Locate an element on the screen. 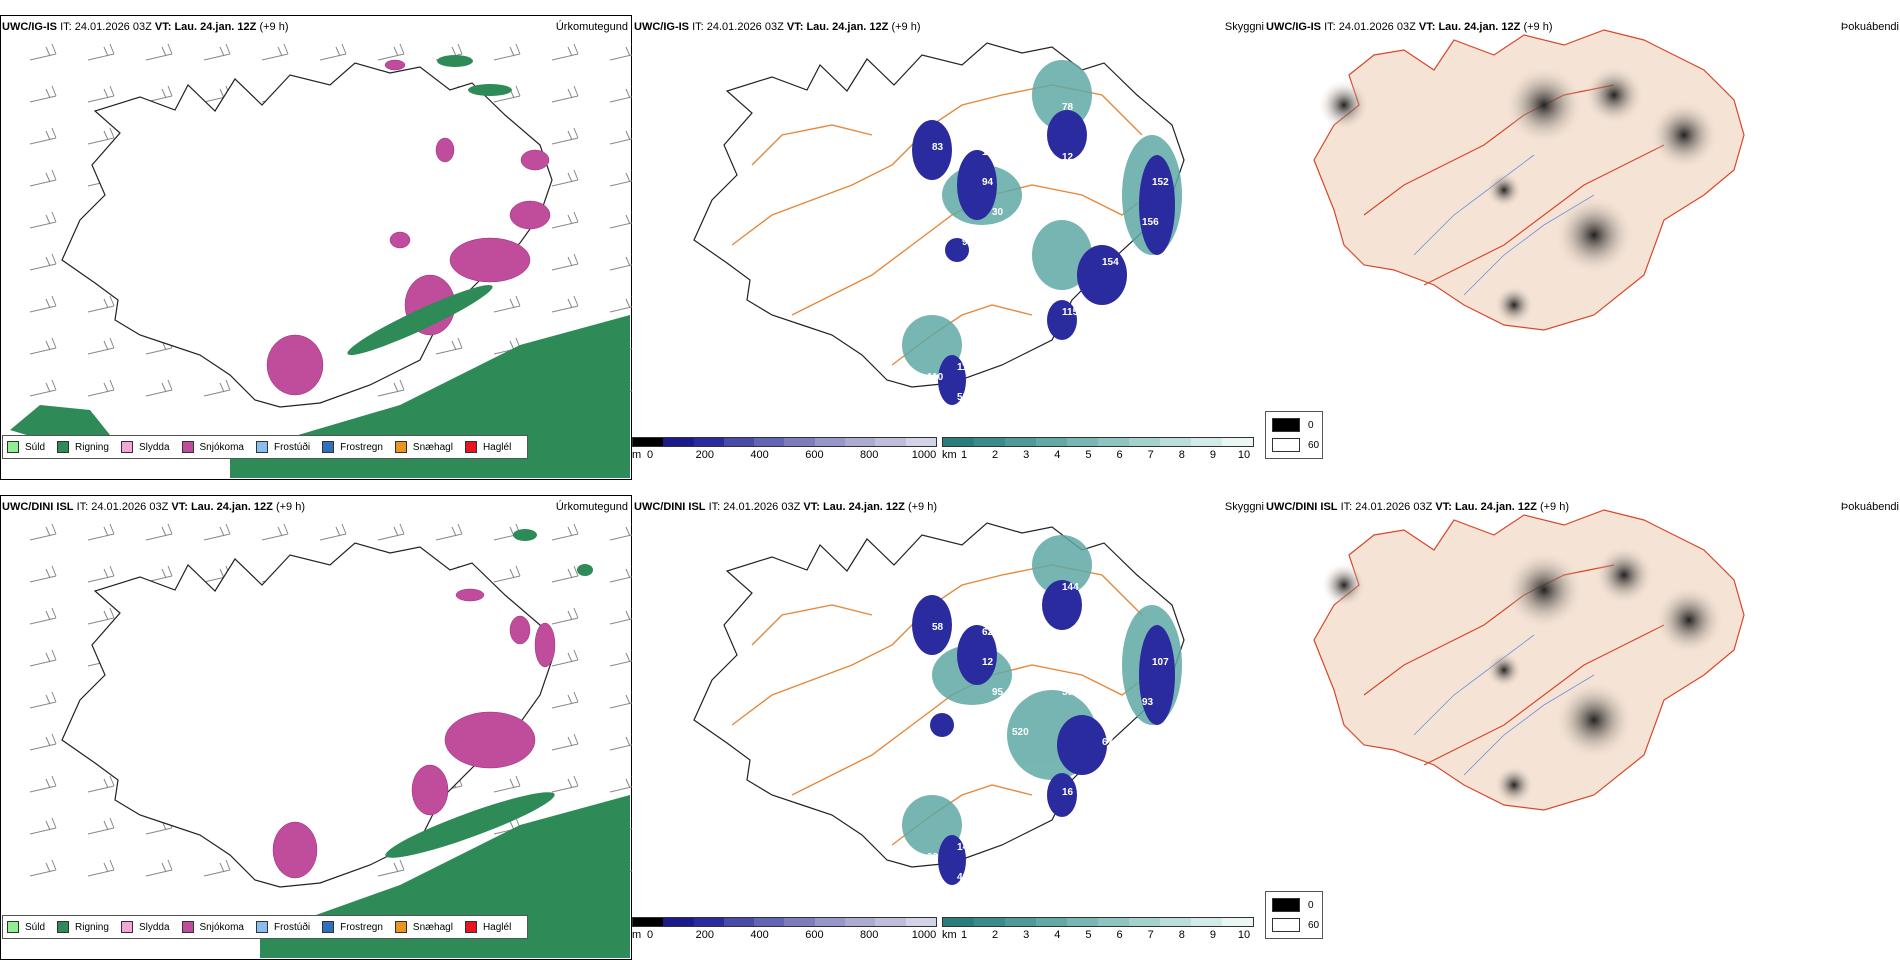 The height and width of the screenshot is (960, 1900). cloud-base-label: 58 is located at coordinates (938, 627).